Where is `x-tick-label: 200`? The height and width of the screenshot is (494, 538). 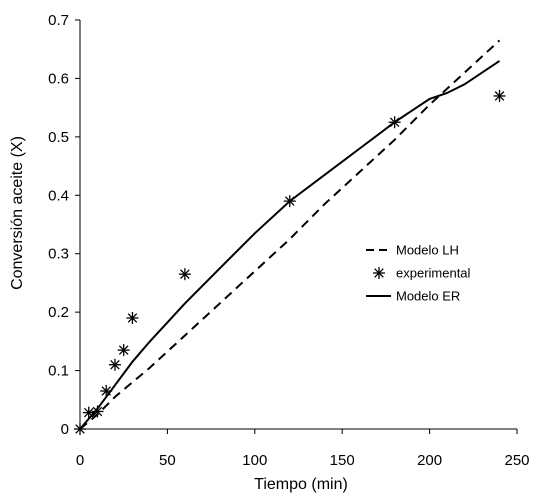
x-tick-label: 200 is located at coordinates (429, 460).